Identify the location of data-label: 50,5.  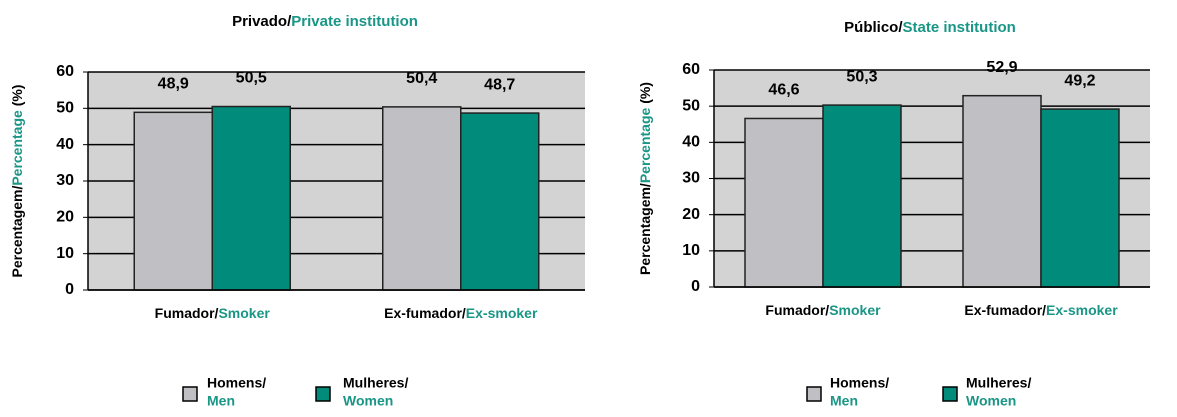
(251, 78).